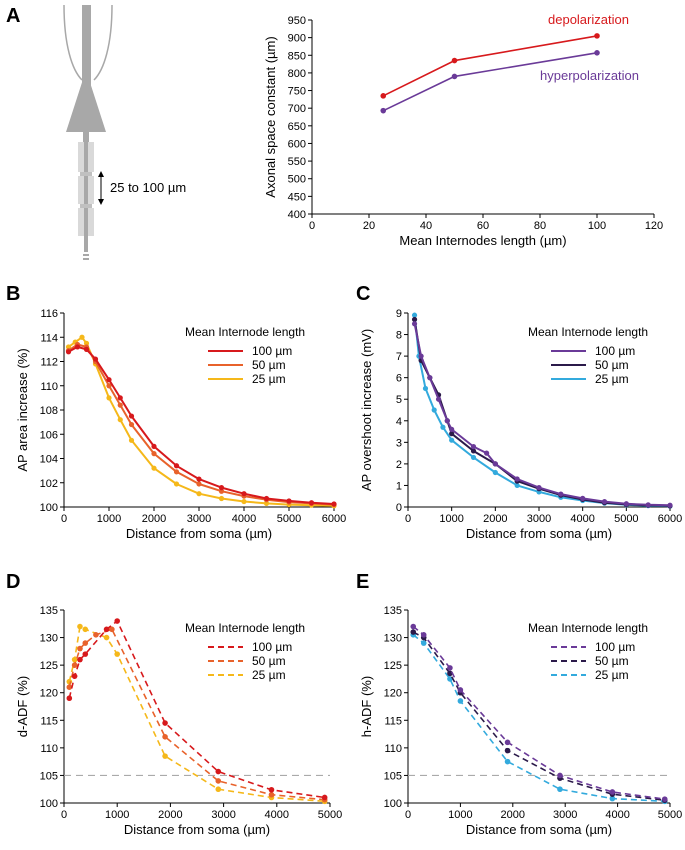  Describe the element at coordinates (13, 294) in the screenshot. I see `panel-letter-b: B` at that location.